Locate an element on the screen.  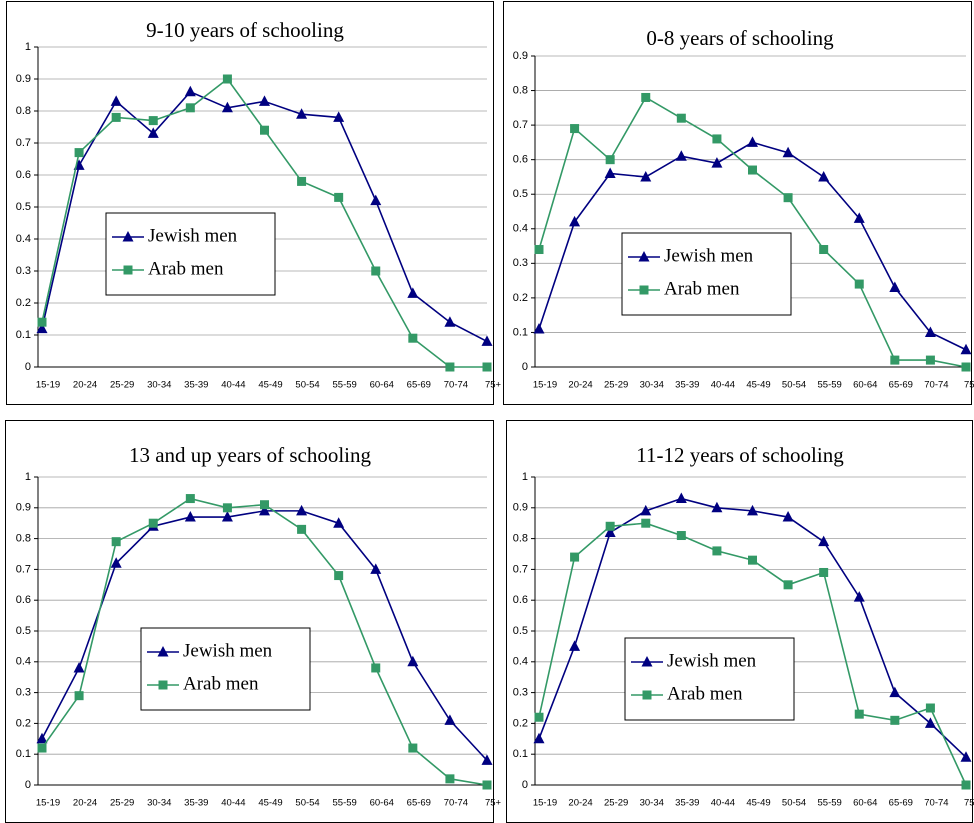
y-tick-label: 0.7 is located at coordinates (23, 143).